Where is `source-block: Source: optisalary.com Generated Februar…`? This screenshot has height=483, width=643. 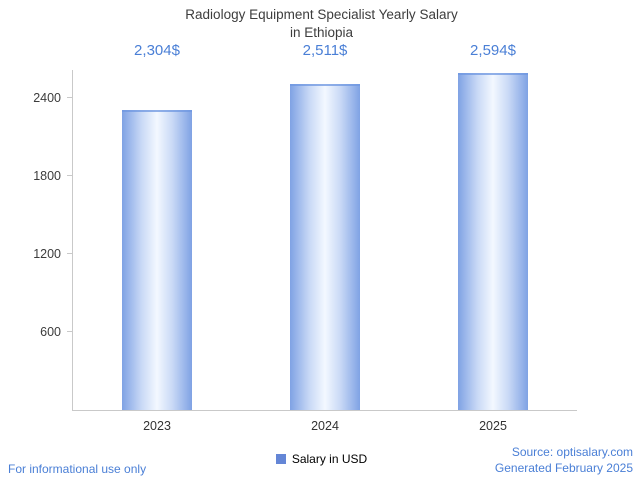
source-block: Source: optisalary.com Generated Februar… is located at coordinates (564, 460).